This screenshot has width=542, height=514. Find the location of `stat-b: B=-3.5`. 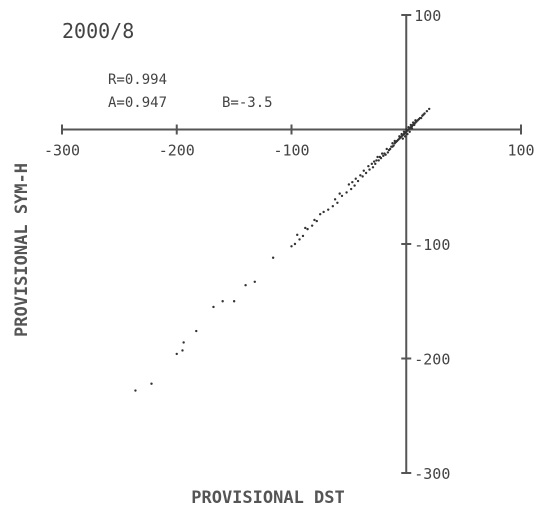

stat-b: B=-3.5 is located at coordinates (247, 103).